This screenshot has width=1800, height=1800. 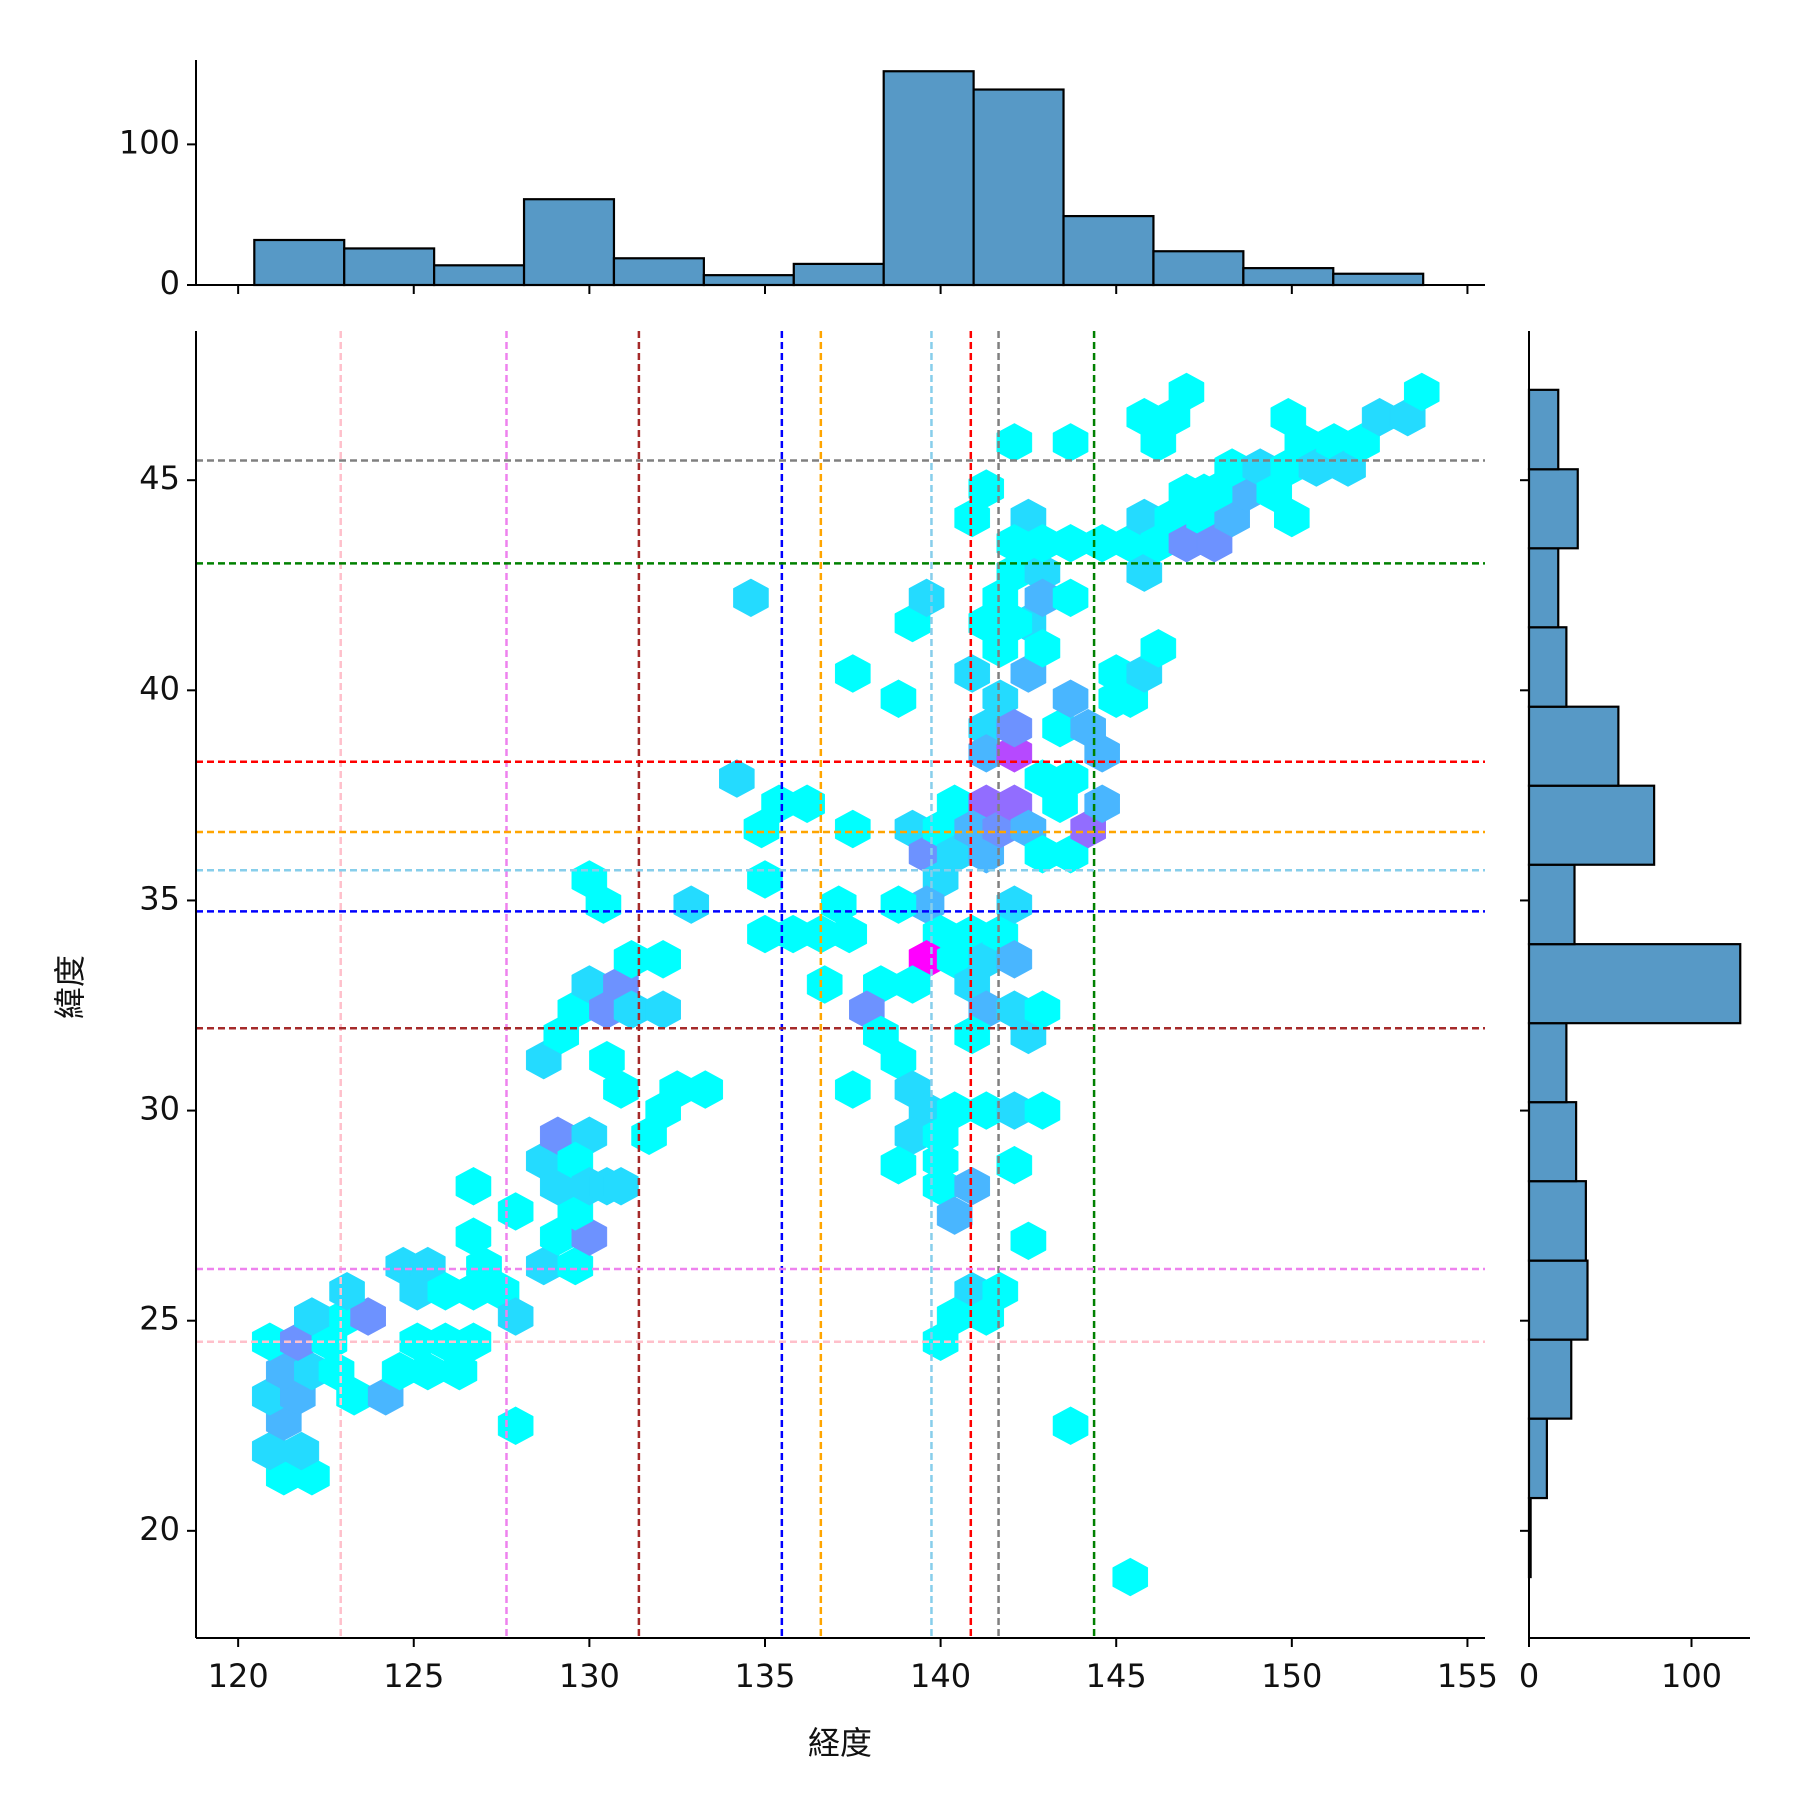 What do you see at coordinates (159, 898) in the screenshot?
I see `y-tick-label: 35` at bounding box center [159, 898].